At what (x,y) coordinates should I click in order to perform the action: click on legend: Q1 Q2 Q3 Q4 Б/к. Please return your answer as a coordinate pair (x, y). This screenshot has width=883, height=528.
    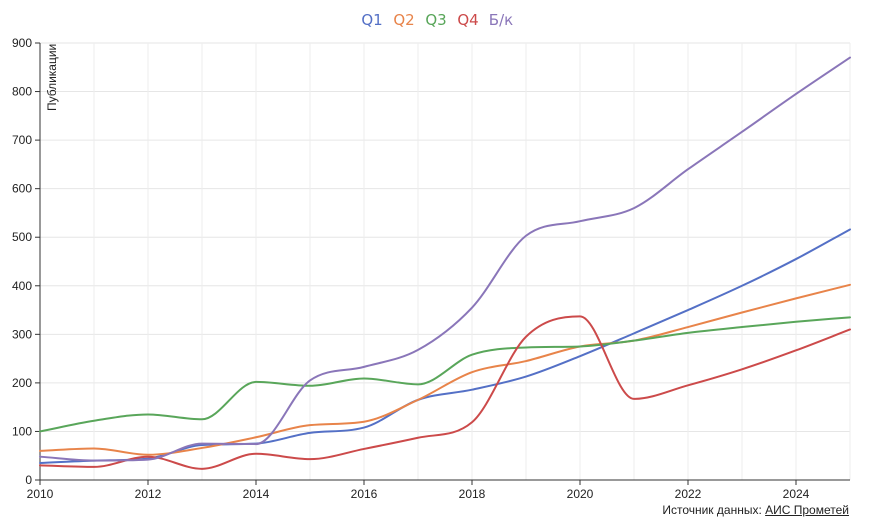
    Looking at the image, I should click on (437, 20).